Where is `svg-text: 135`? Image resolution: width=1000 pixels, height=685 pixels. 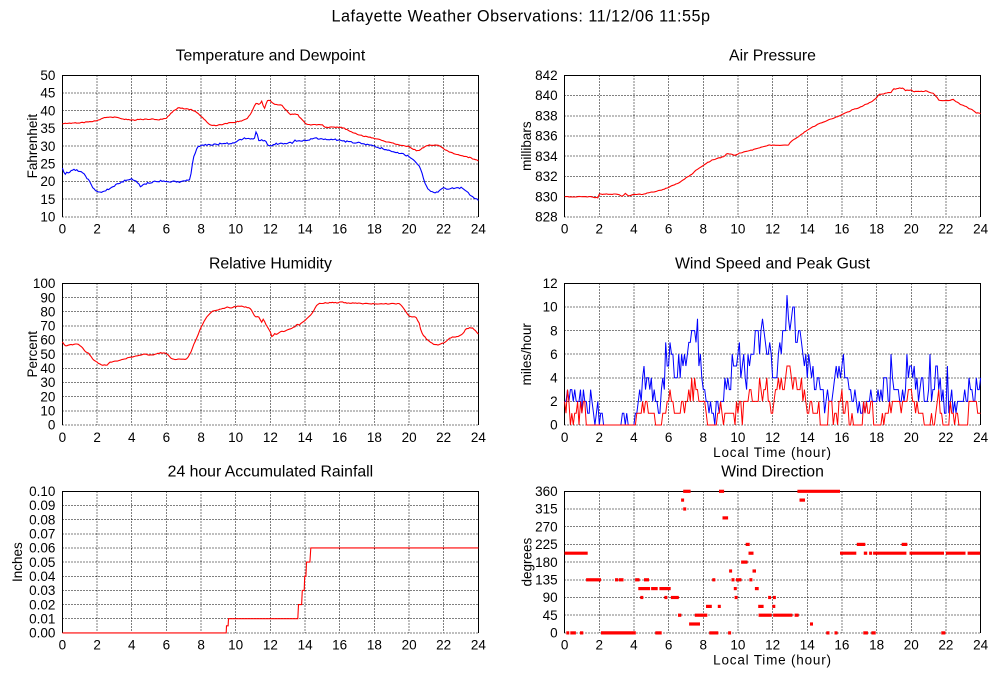 svg-text: 135 is located at coordinates (546, 580).